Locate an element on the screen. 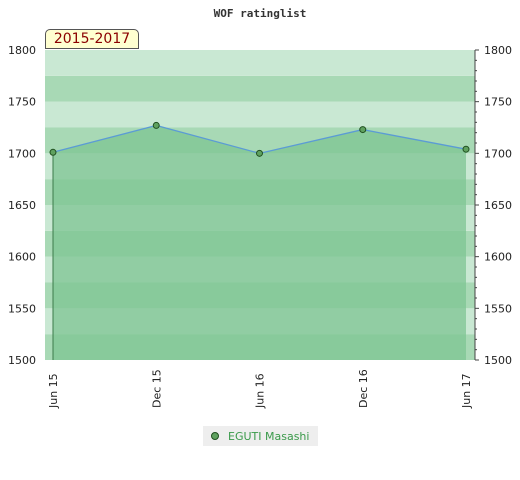 Image resolution: width=520 pixels, height=480 pixels. y-axis-left: 1500 1550 1600 1650 1700 1750 1800 is located at coordinates (22, 205).